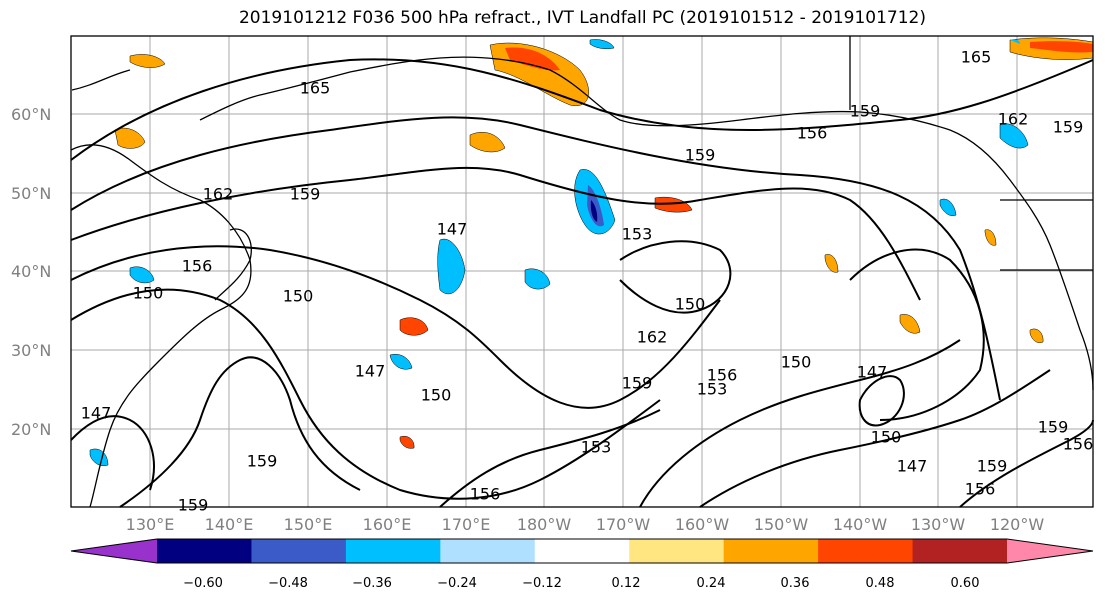 This screenshot has height=601, width=1105. Describe the element at coordinates (1017, 524) in the screenshot. I see `lon-label: 120°W` at that location.